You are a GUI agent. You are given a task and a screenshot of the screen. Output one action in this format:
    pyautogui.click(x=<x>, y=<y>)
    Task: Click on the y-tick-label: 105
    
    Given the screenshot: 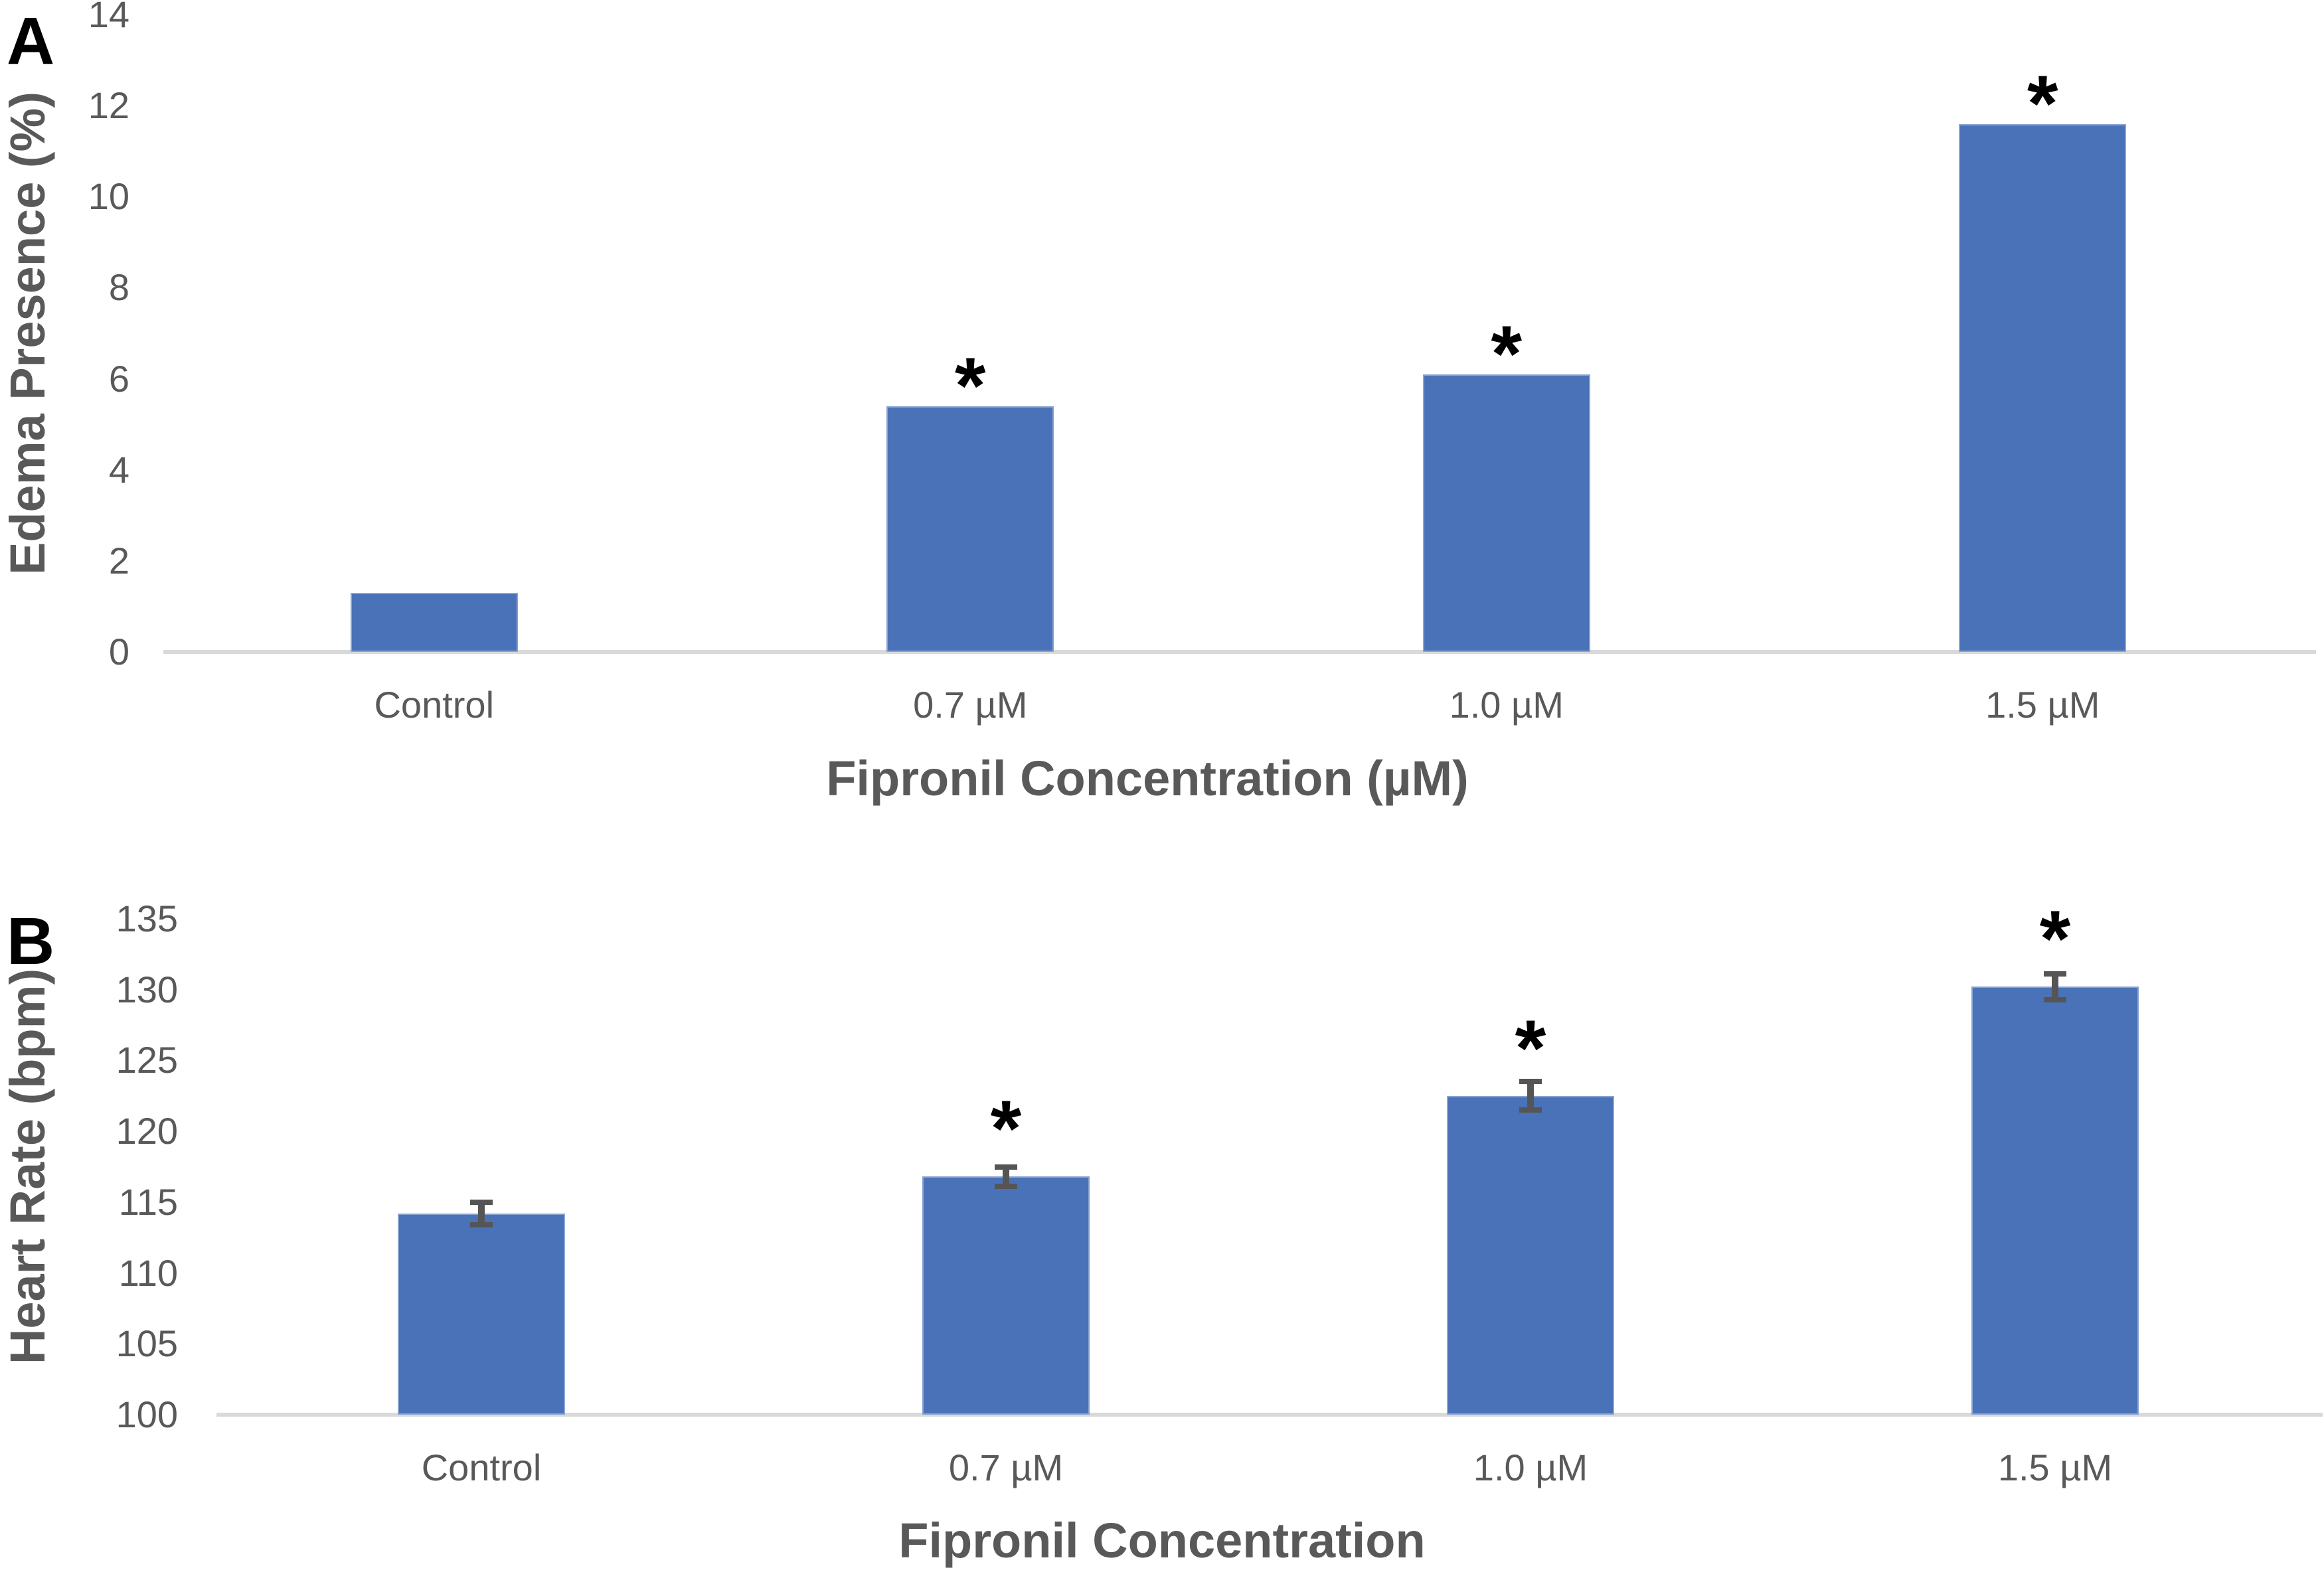 What is the action you would take?
    pyautogui.click(x=147, y=1343)
    